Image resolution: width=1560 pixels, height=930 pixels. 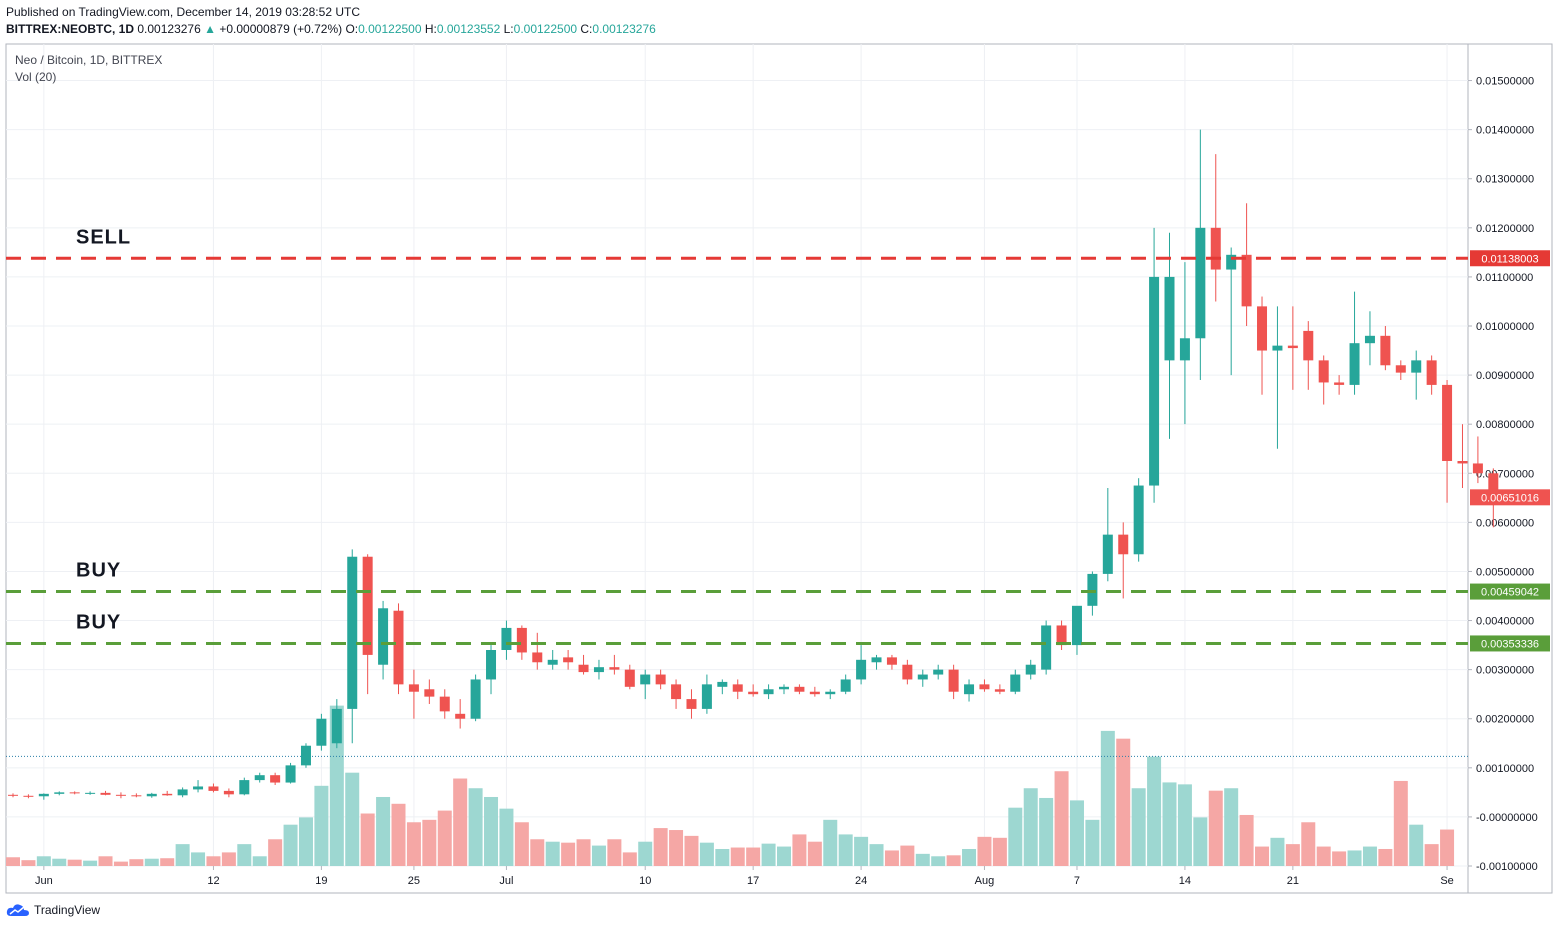 I want to click on low-label: L:, so click(x=508, y=29).